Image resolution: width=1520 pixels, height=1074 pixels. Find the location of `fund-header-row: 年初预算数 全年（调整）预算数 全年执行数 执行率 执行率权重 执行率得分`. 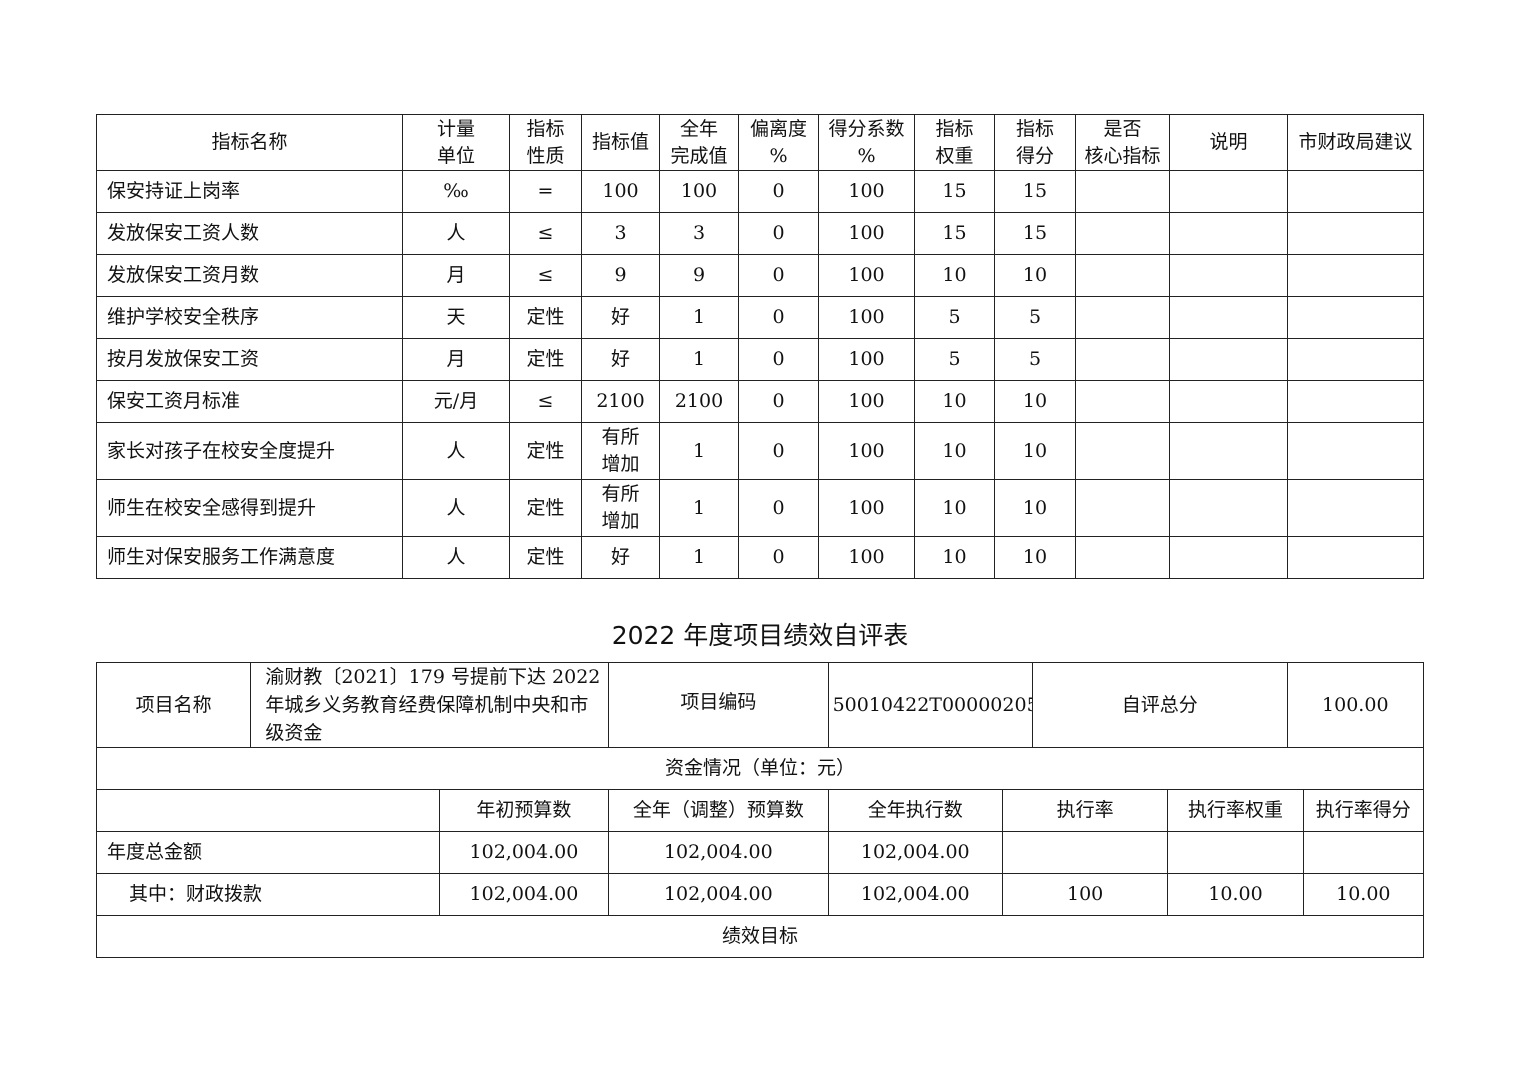

fund-header-row: 年初预算数 全年（调整）预算数 全年执行数 执行率 执行率权重 执行率得分 is located at coordinates (760, 810).